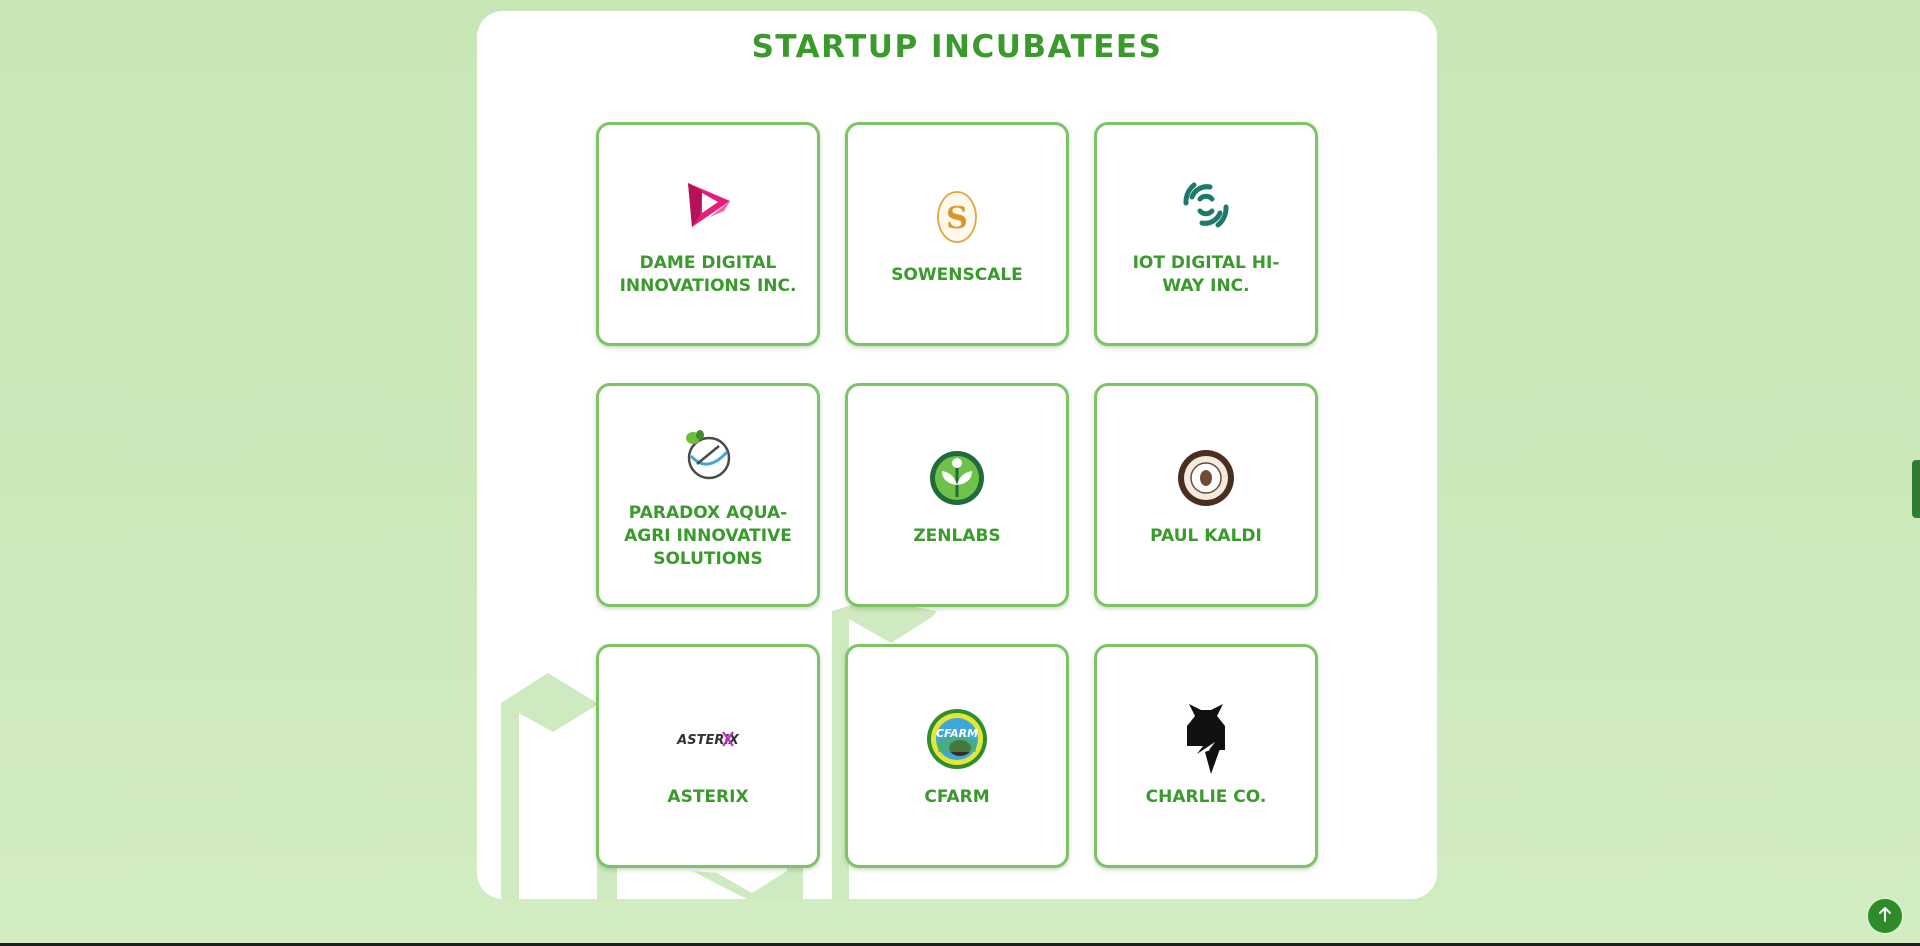 The height and width of the screenshot is (946, 1920). I want to click on svg-text: S, so click(957, 218).